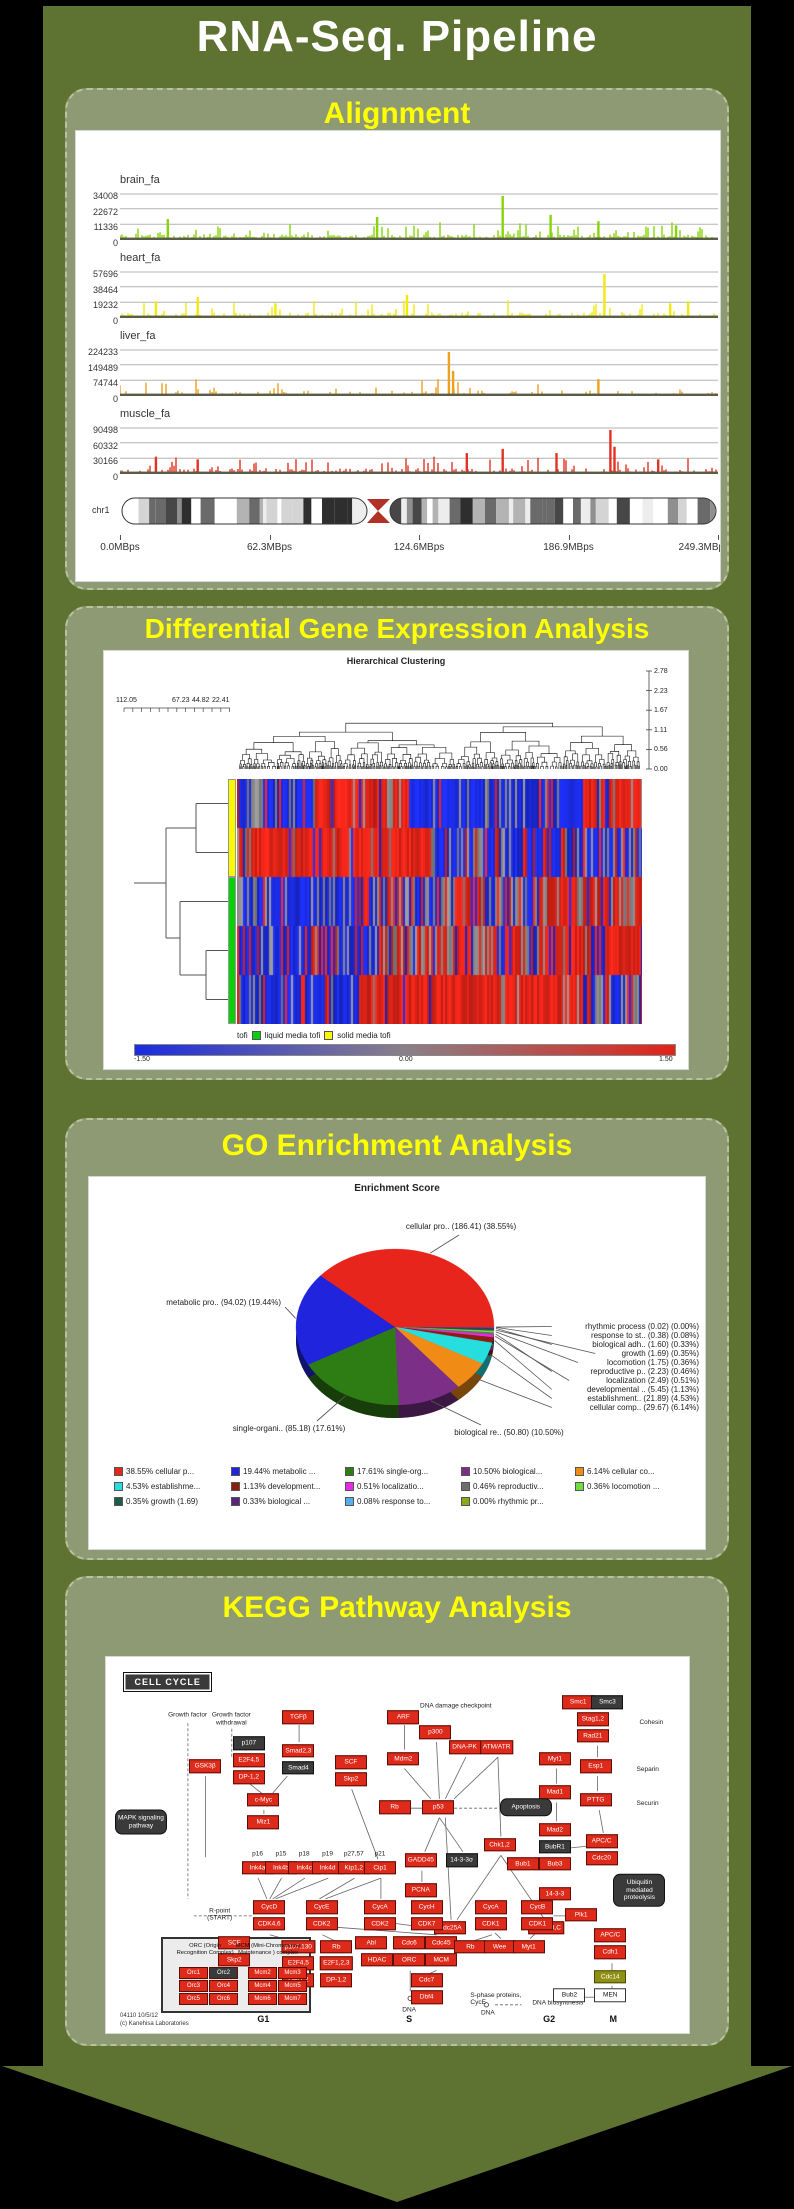  I want to click on kegg-node: c-Myc, so click(263, 1800).